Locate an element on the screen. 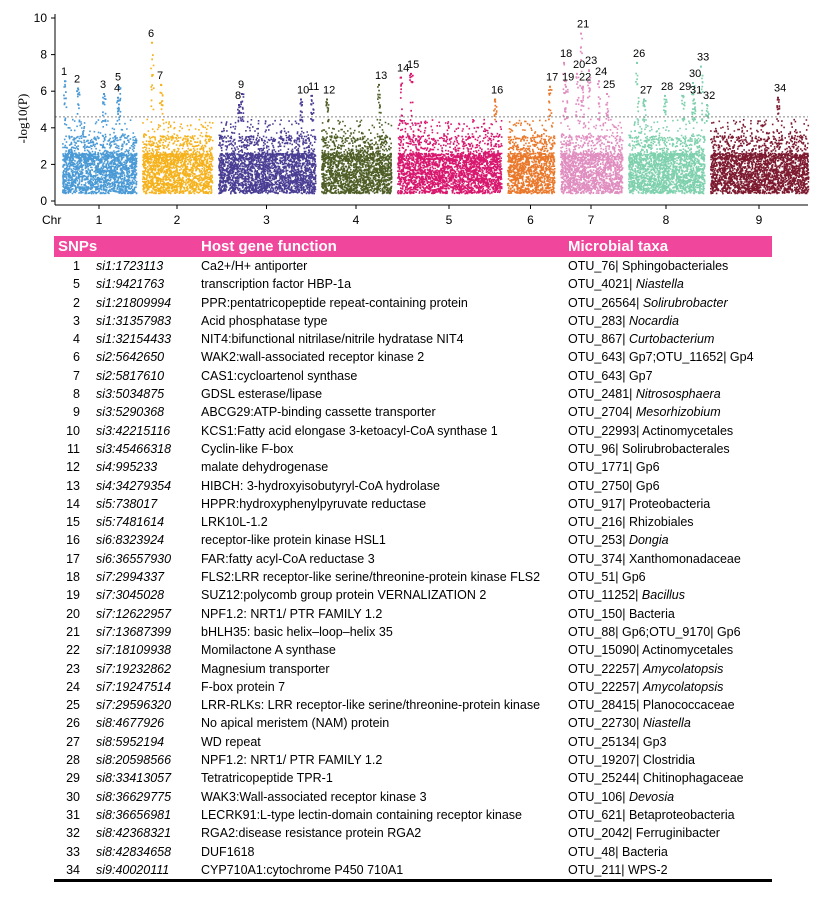  peak-label: 14 is located at coordinates (403, 69).